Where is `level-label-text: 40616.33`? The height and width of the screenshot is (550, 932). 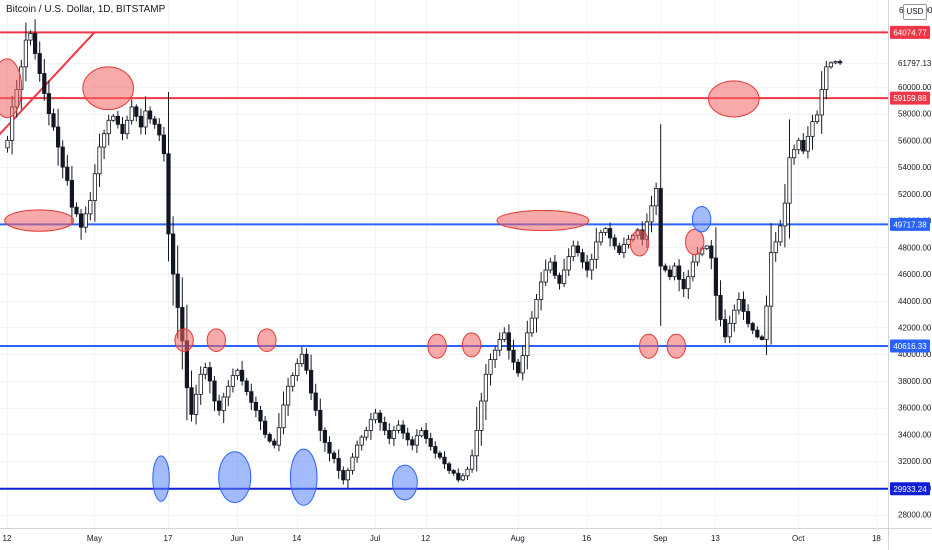 level-label-text: 40616.33 is located at coordinates (910, 346).